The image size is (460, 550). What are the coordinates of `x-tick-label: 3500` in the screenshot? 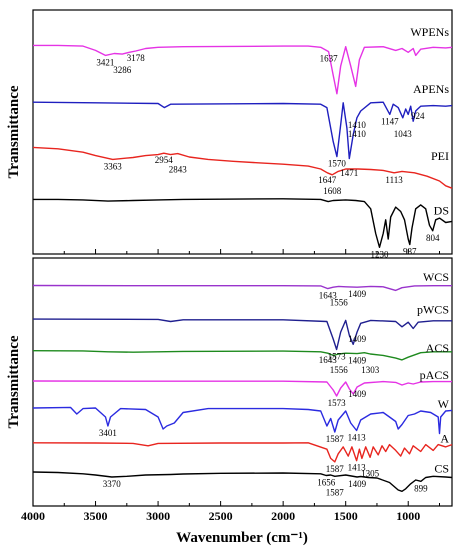 It's located at (96, 516).